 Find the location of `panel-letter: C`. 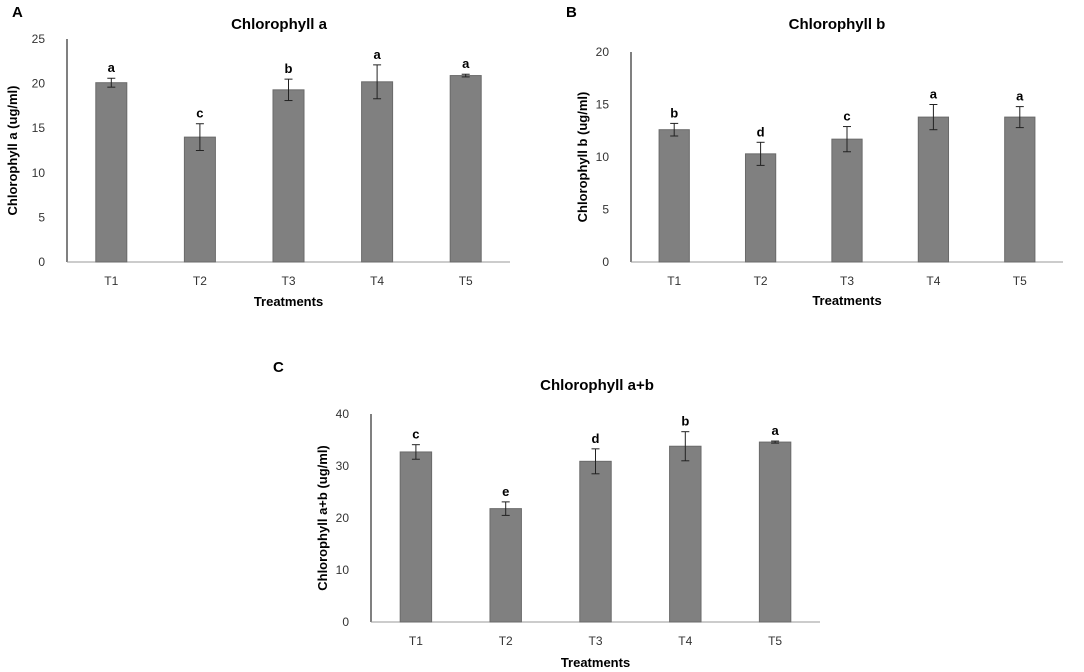

panel-letter: C is located at coordinates (278, 367).